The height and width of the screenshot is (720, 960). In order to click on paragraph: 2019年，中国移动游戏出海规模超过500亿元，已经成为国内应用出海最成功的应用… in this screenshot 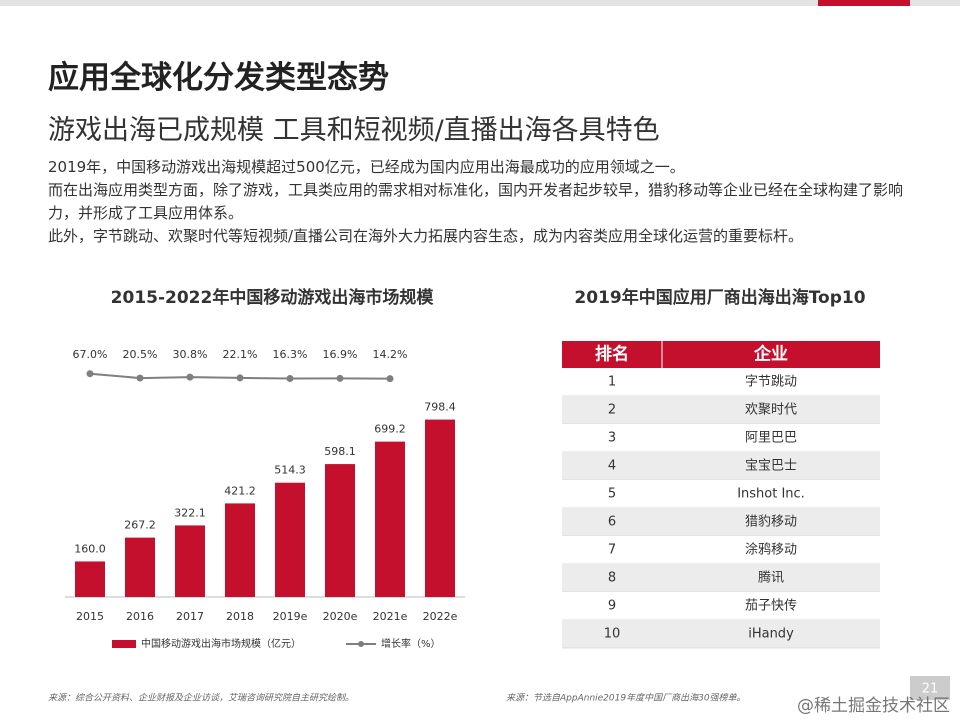, I will do `click(366, 167)`.